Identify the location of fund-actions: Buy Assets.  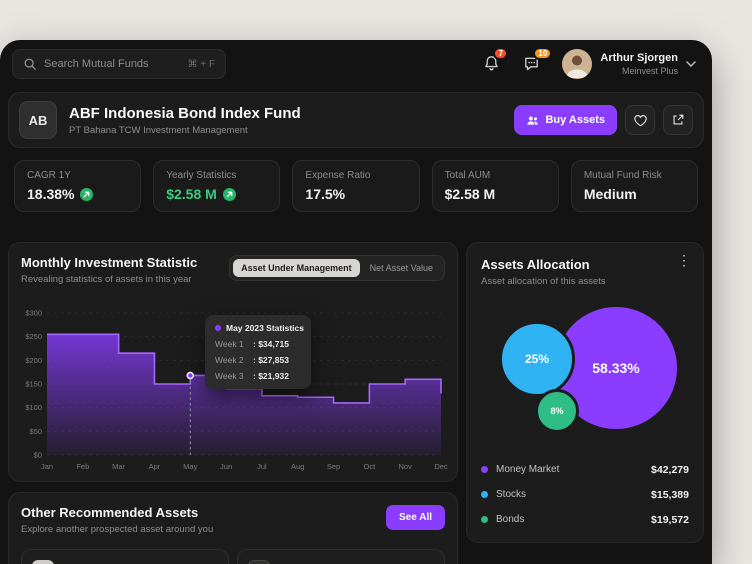
(603, 120).